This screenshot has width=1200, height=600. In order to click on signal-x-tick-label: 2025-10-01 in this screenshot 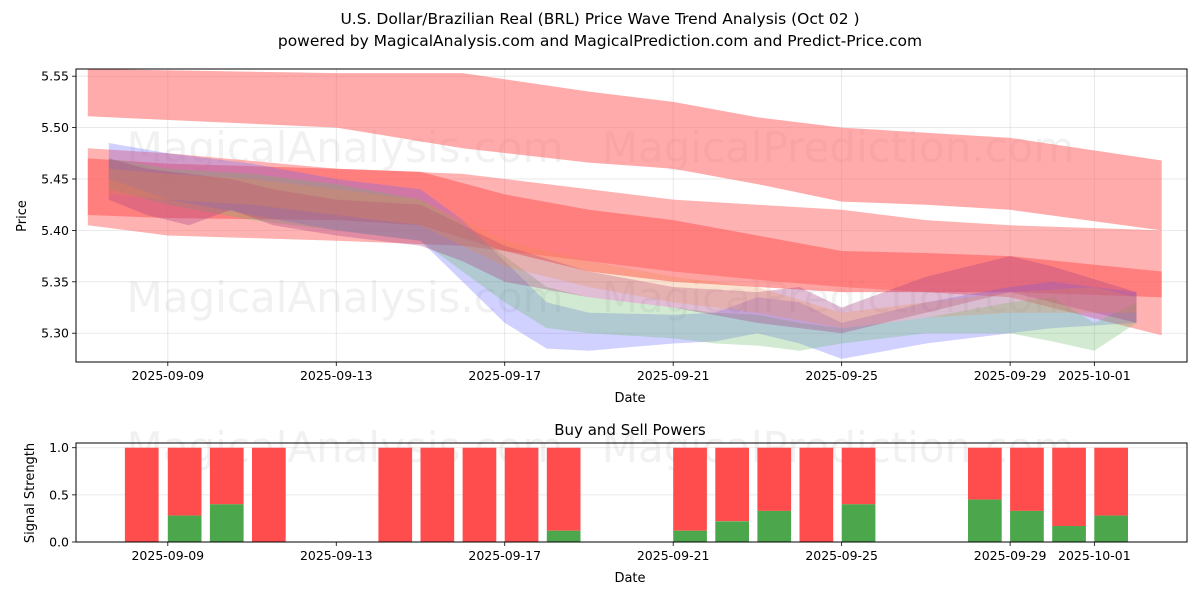, I will do `click(1094, 555)`.